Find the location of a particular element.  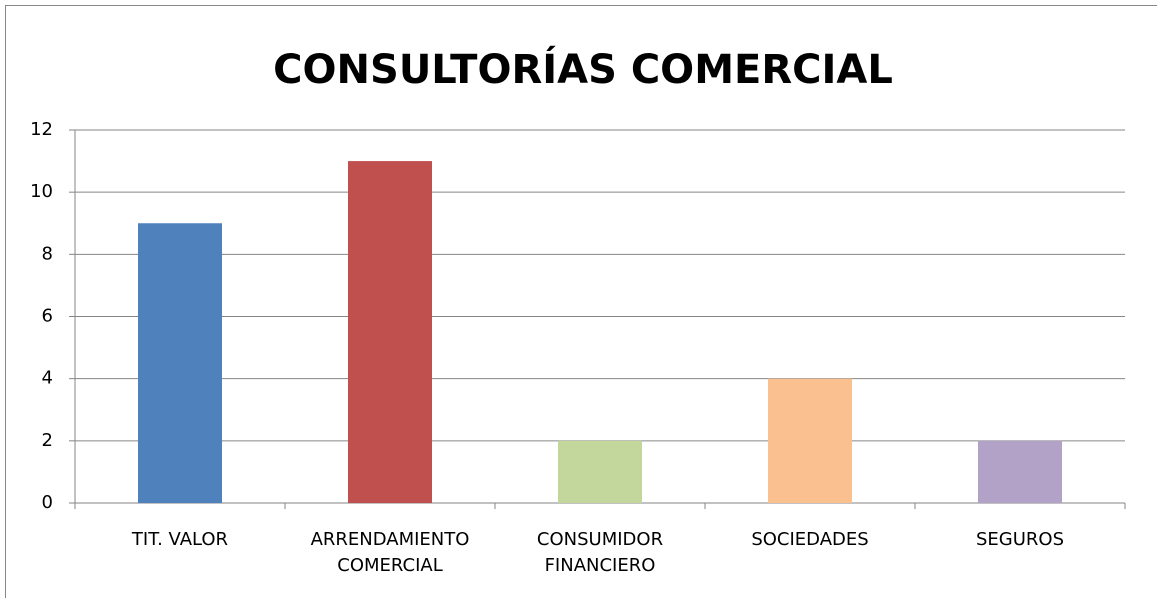

y-tick-label: 12 is located at coordinates (41, 129).